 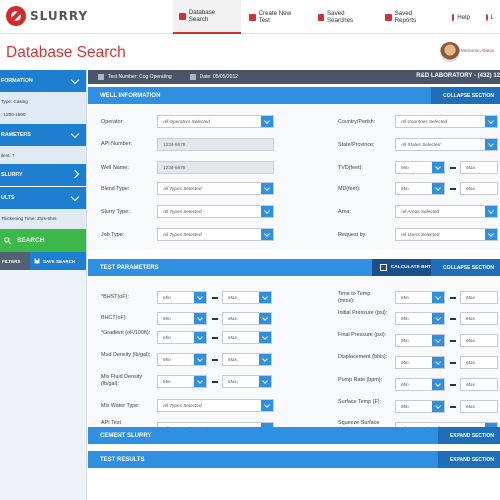 What do you see at coordinates (120, 406) in the screenshot?
I see `mix-water-type-label: Mix Water Type:` at bounding box center [120, 406].